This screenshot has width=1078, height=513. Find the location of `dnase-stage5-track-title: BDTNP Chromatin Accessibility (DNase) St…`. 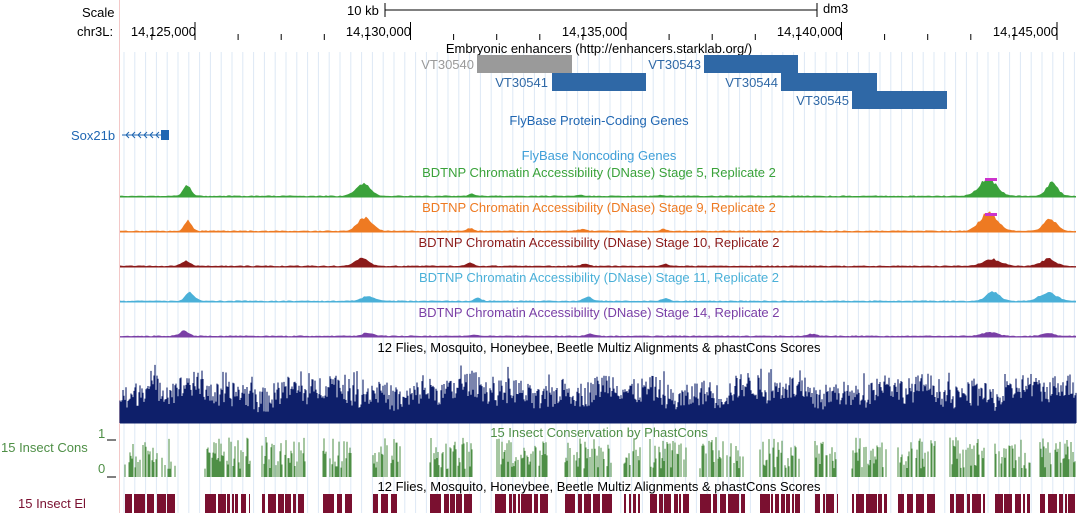

dnase-stage5-track-title: BDTNP Chromatin Accessibility (DNase) St… is located at coordinates (599, 172).